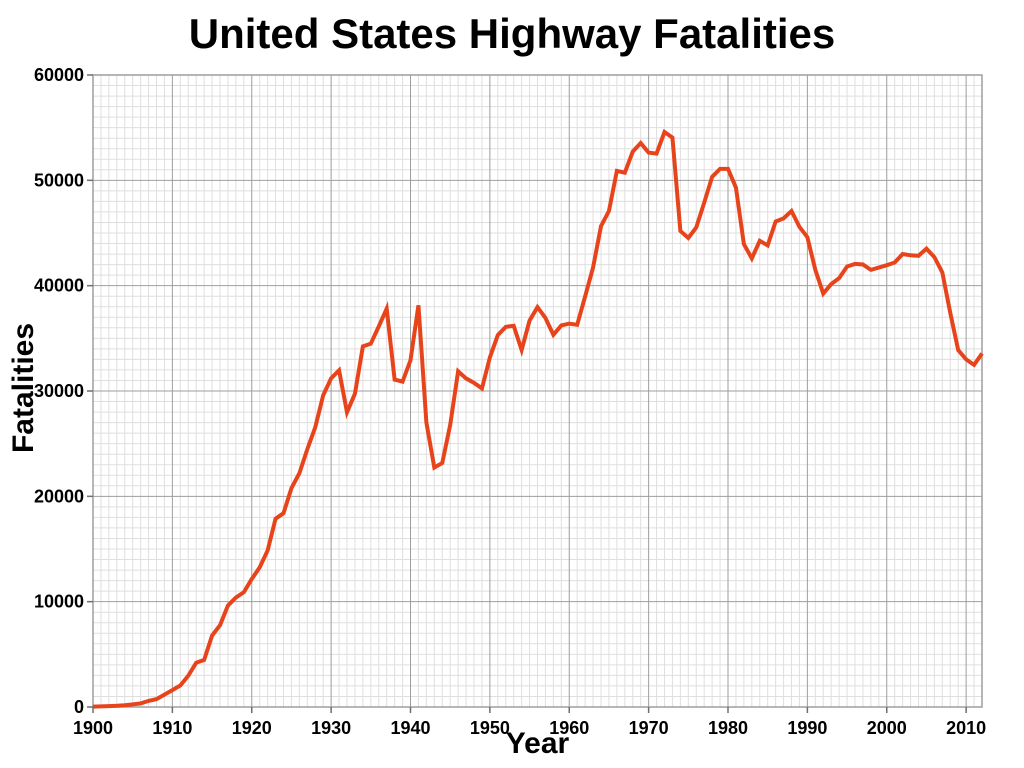  I want to click on chart-title: United States Highway Fatalities, so click(512, 33).